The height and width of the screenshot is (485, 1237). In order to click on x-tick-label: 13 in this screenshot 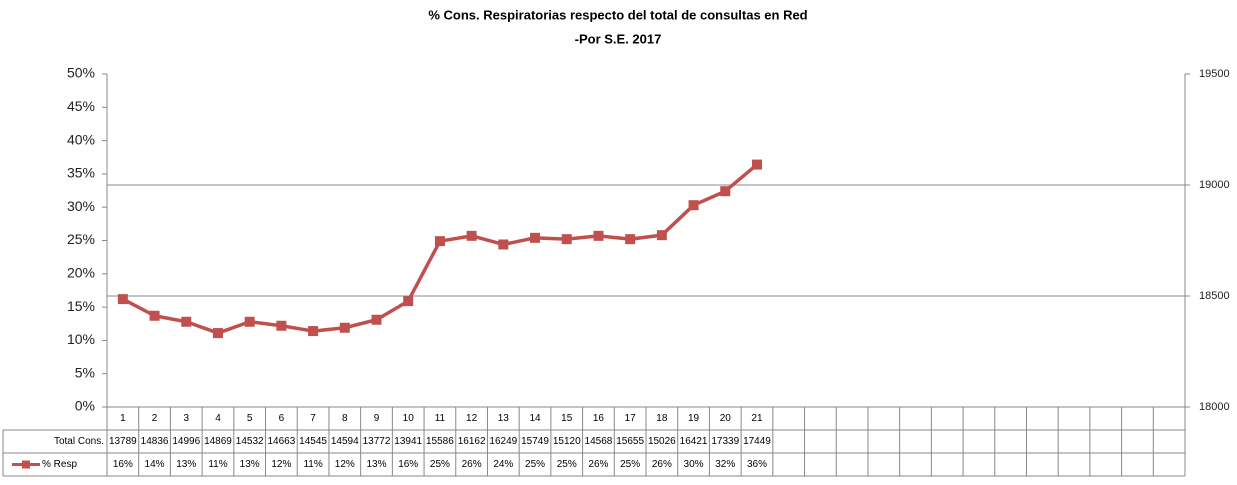, I will do `click(504, 418)`.